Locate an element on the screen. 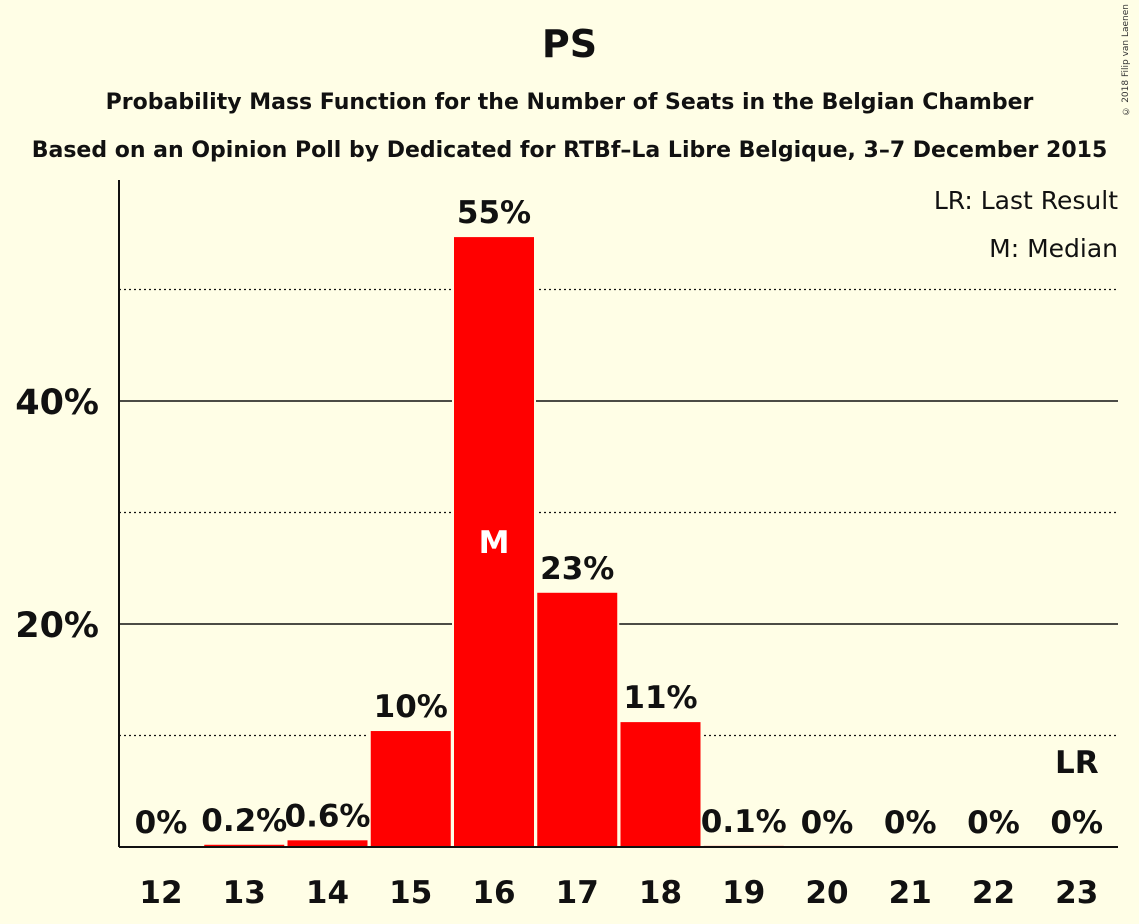  data-label-22: 0% is located at coordinates (993, 823).